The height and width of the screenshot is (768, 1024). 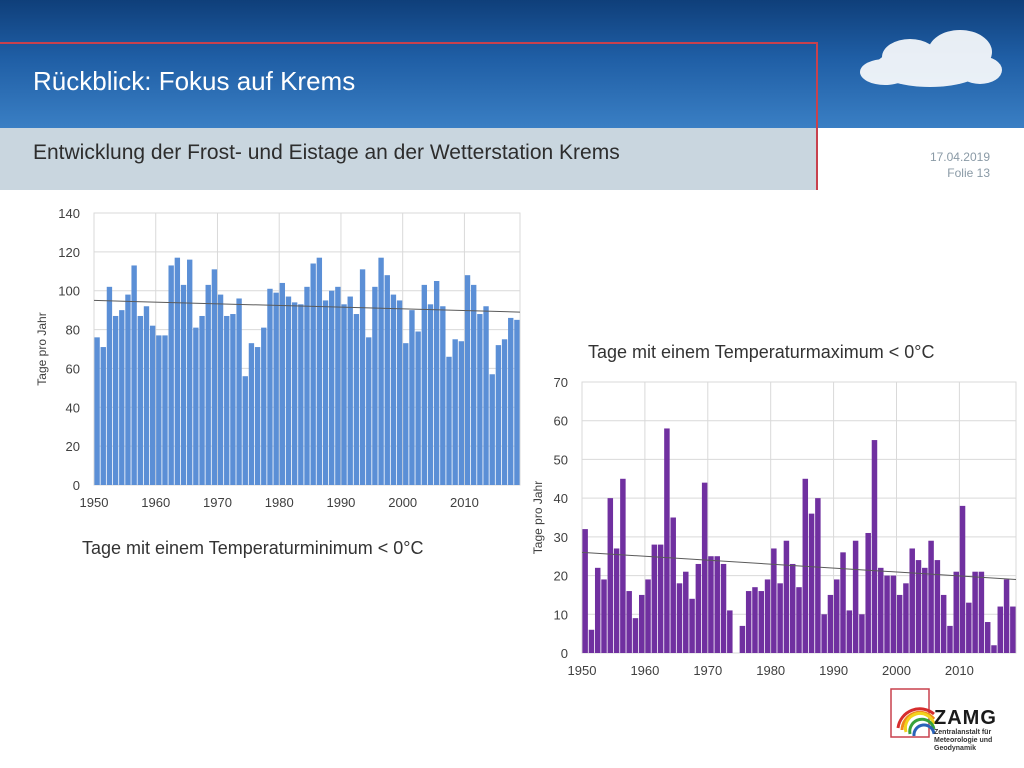 What do you see at coordinates (561, 614) in the screenshot?
I see `y-tick-label: 10` at bounding box center [561, 614].